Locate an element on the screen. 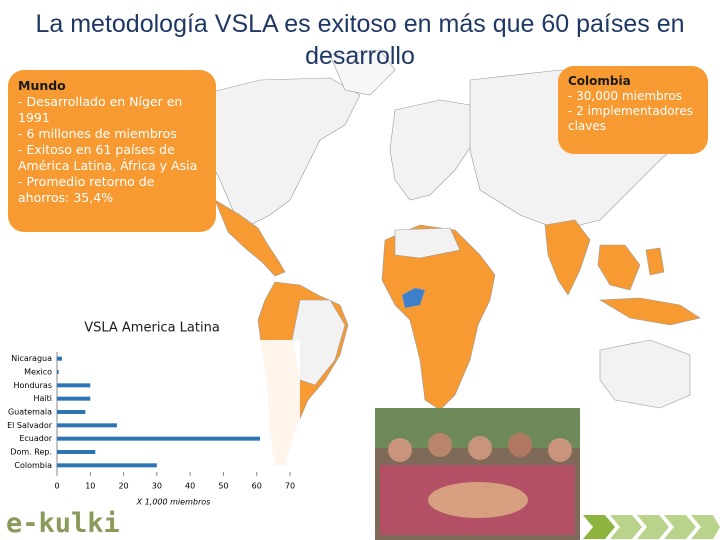 This screenshot has width=720, height=540. world-line: - 6 millones de miembros is located at coordinates (97, 133).